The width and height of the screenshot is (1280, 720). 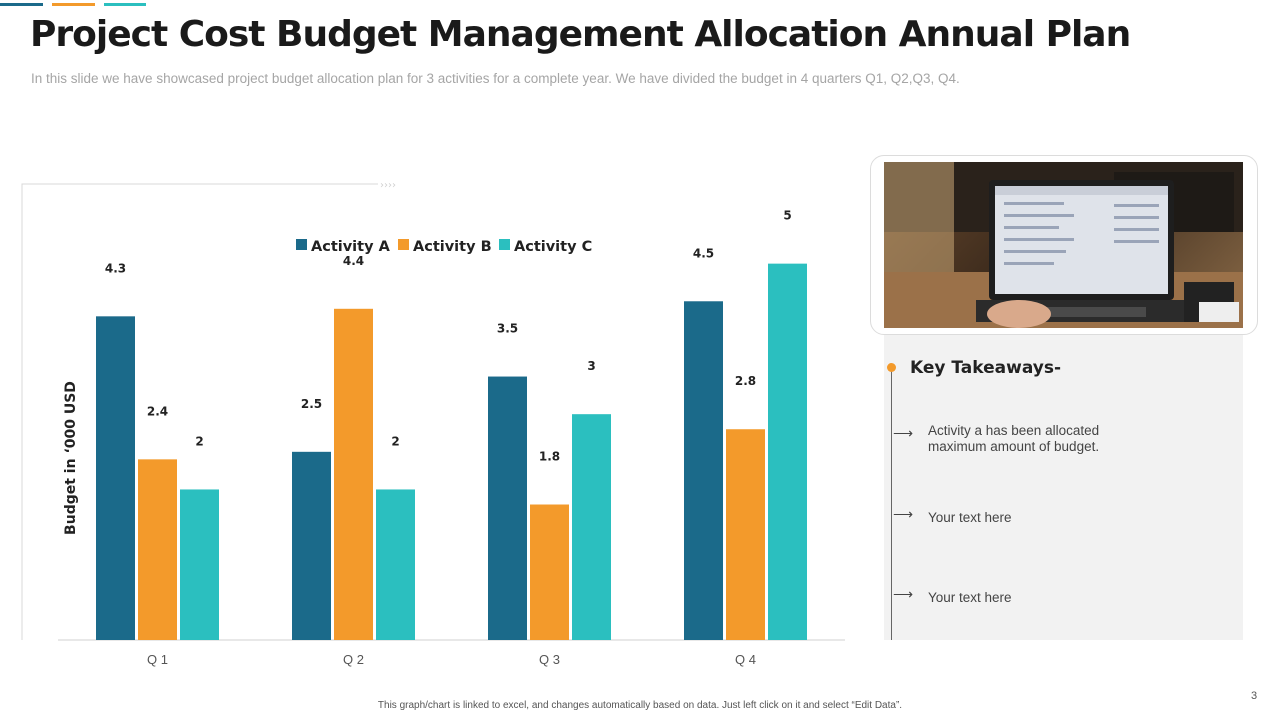 I want to click on x-tick-label: Q 1, so click(x=157, y=659).